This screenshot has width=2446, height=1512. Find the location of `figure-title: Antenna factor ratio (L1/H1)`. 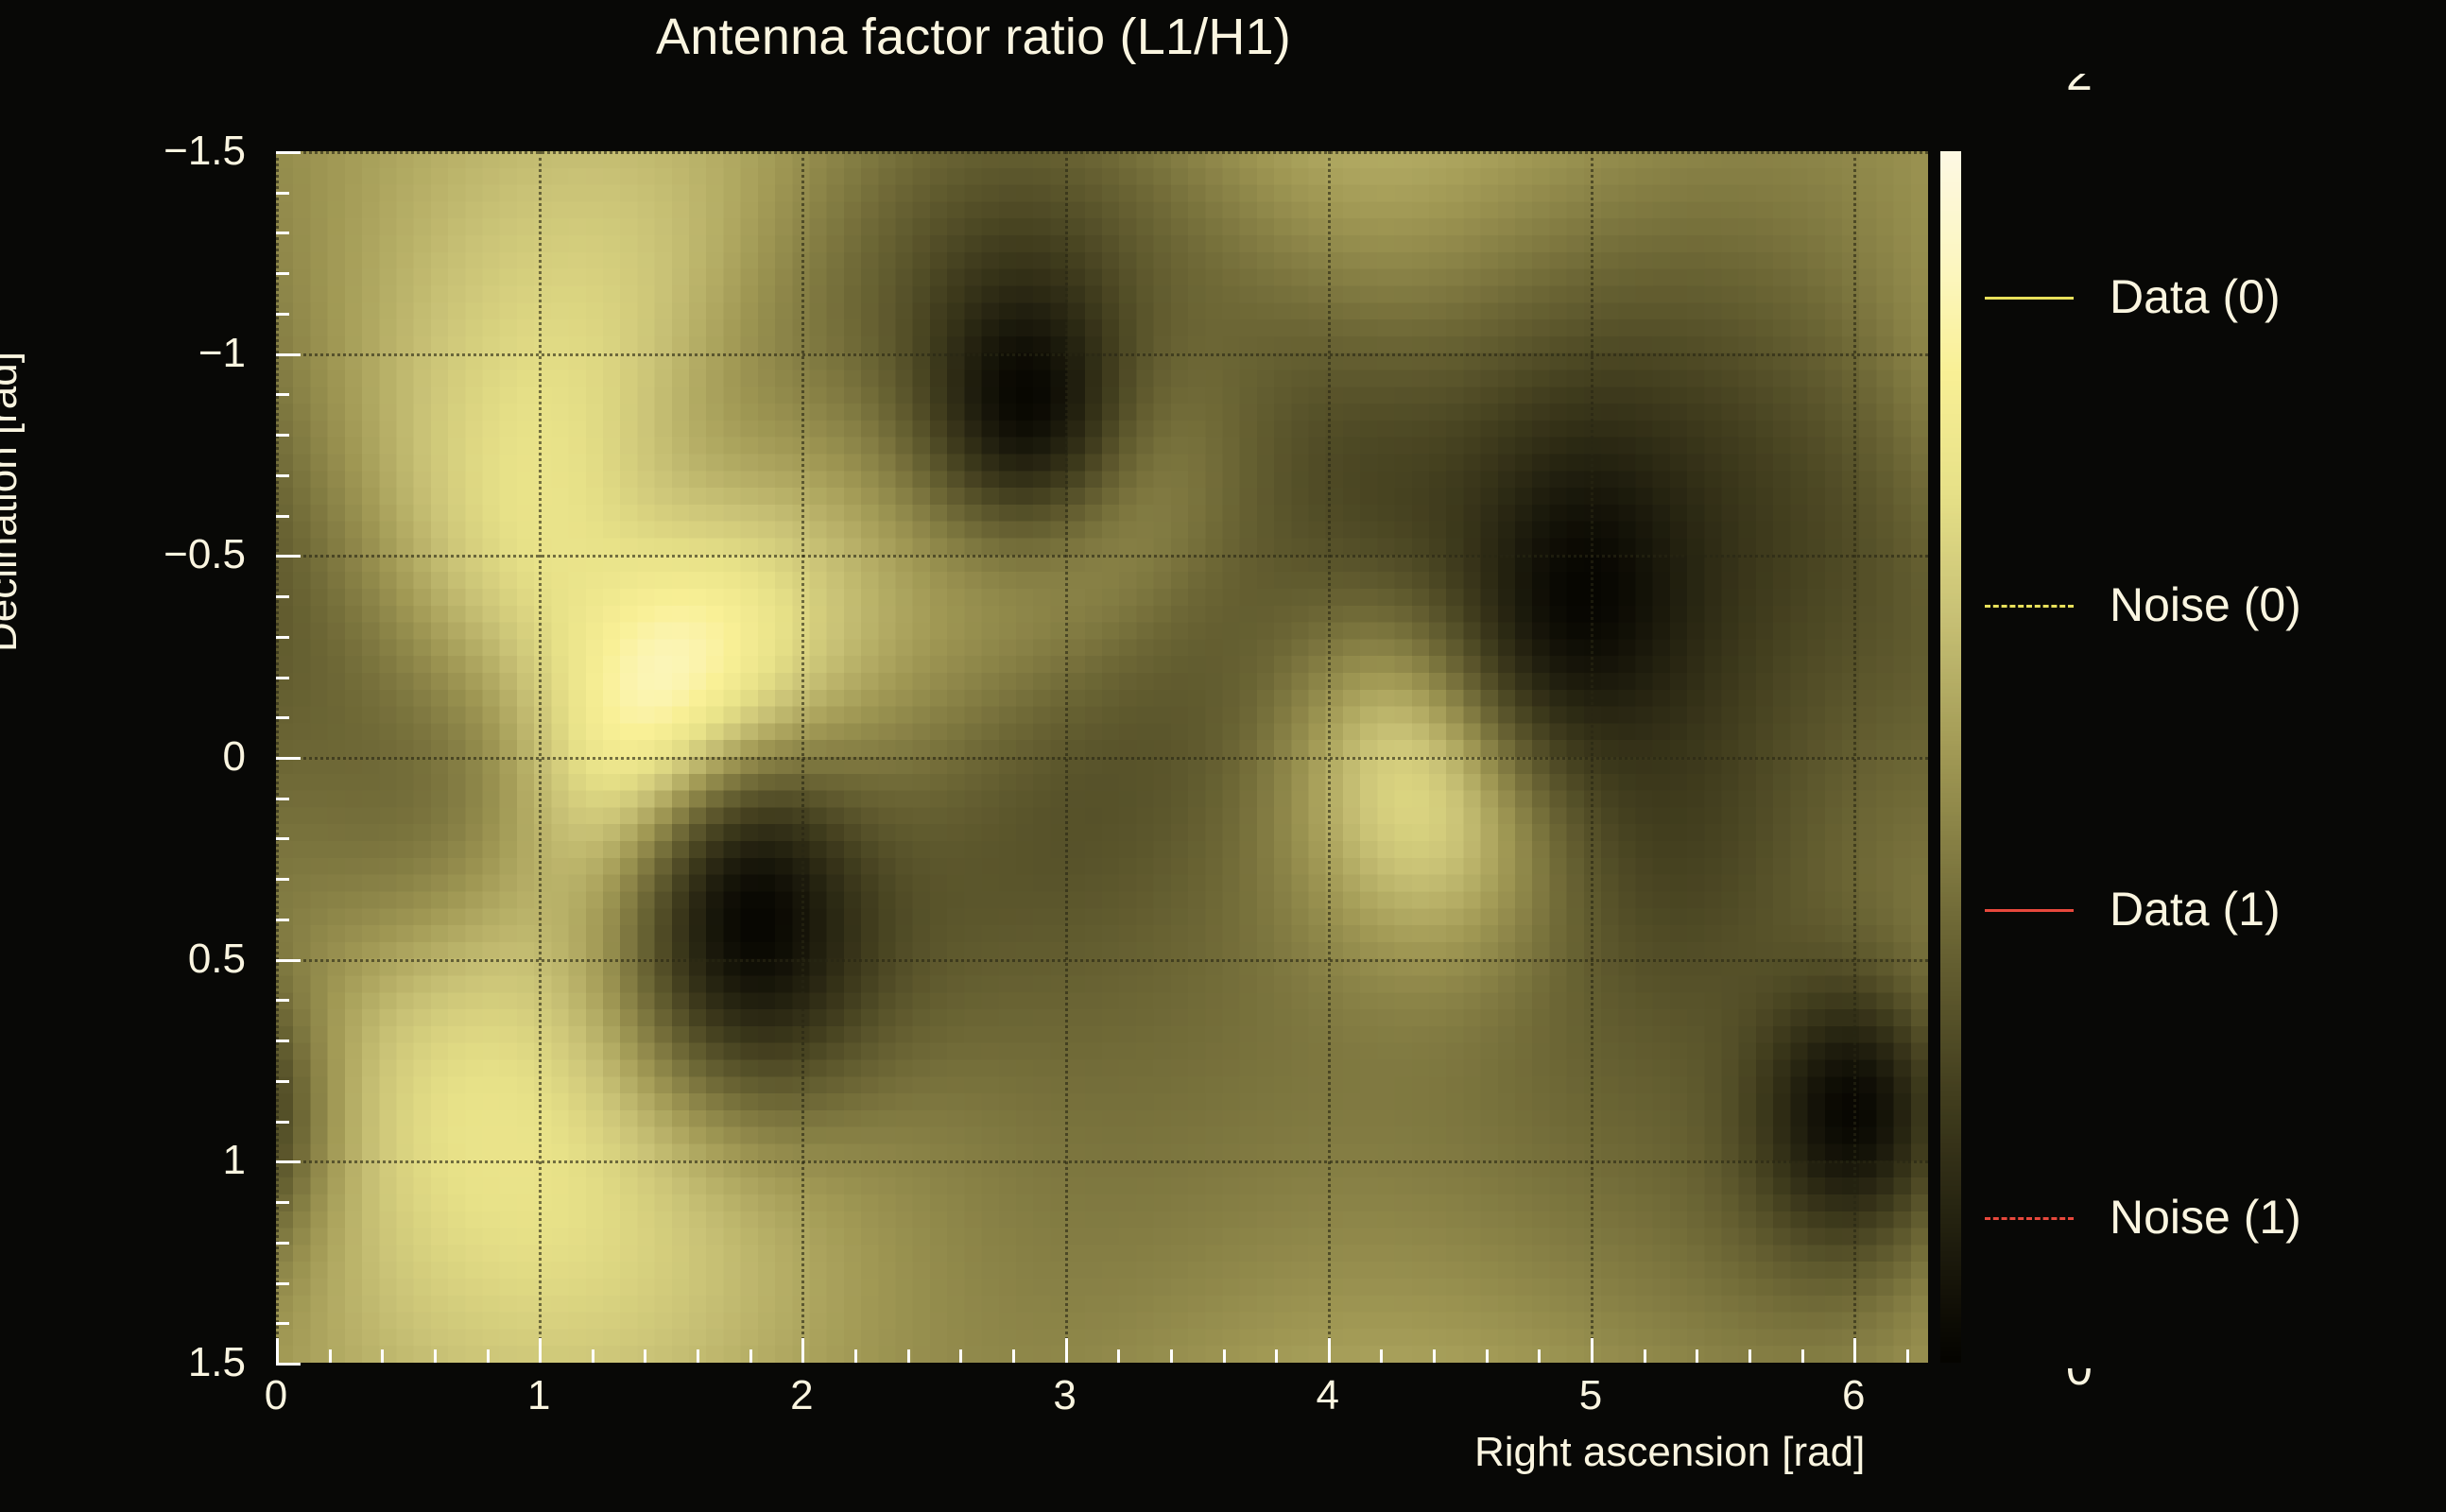

figure-title: Antenna factor ratio (L1/H1) is located at coordinates (974, 37).